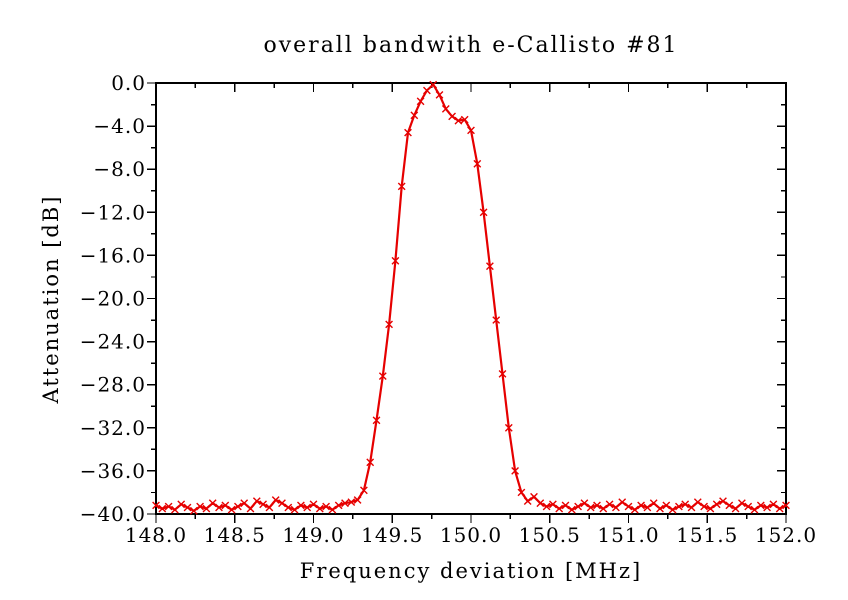 The image size is (848, 600). What do you see at coordinates (113, 428) in the screenshot?
I see `y-tick-label: −32.0` at bounding box center [113, 428].